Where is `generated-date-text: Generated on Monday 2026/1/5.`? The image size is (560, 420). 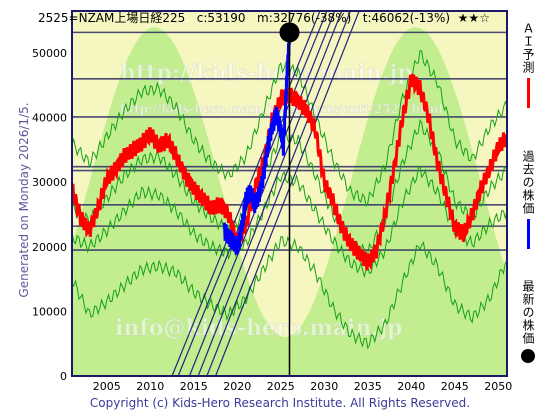 generated-date-text: Generated on Monday 2026/1/5. is located at coordinates (24, 200).